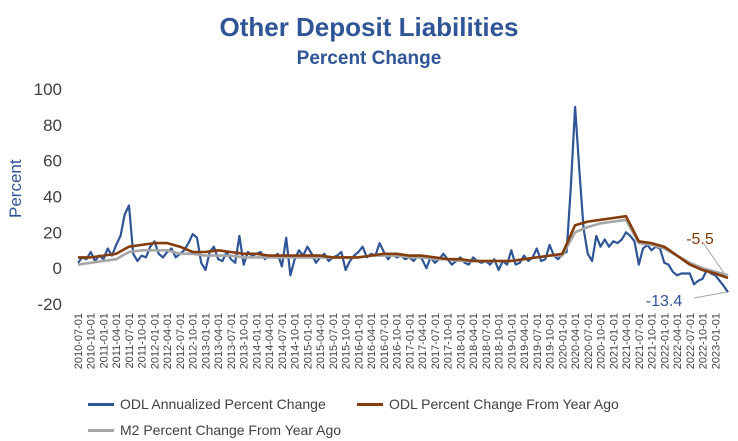 Image resolution: width=738 pixels, height=441 pixels. I want to click on x-tick-label: 2021-01-01, so click(614, 341).